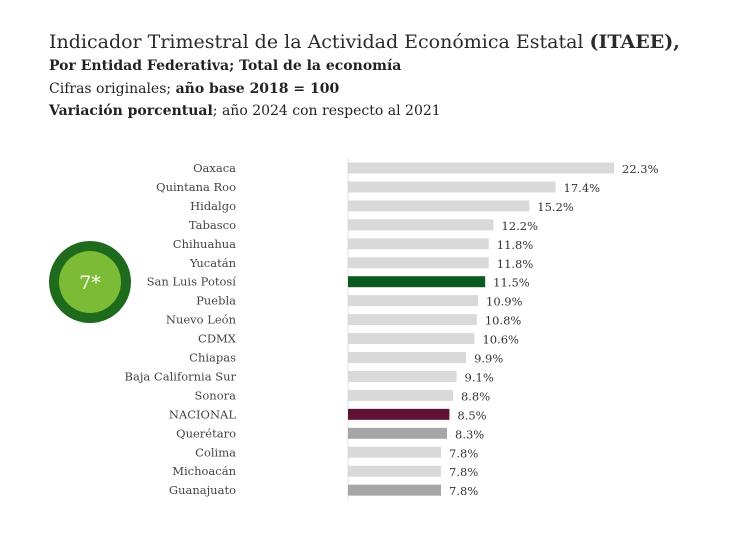 Image resolution: width=739 pixels, height=551 pixels. I want to click on value-label: 10.6%, so click(500, 340).